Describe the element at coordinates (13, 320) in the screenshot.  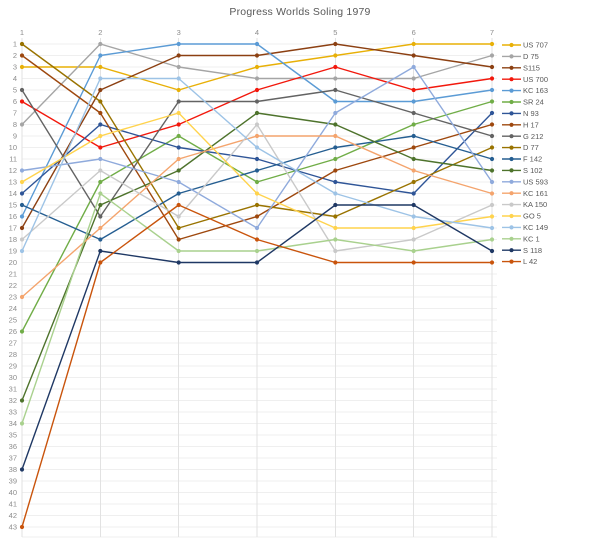
I see `y-tick-label: 25` at that location.